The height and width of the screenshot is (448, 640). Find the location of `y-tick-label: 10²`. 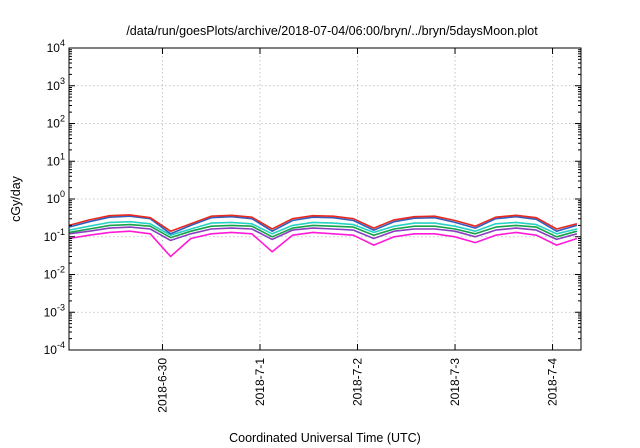

y-tick-label: 10² is located at coordinates (56, 122).